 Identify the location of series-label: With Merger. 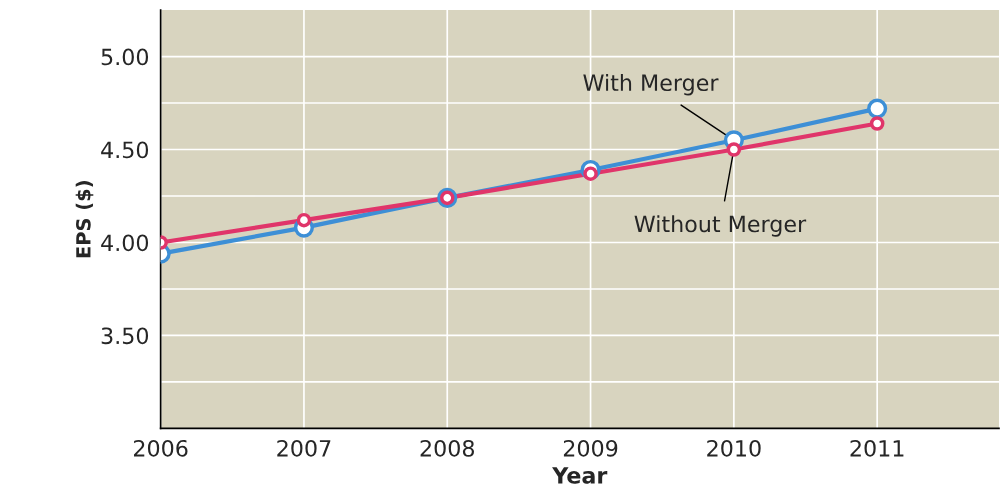
(651, 84).